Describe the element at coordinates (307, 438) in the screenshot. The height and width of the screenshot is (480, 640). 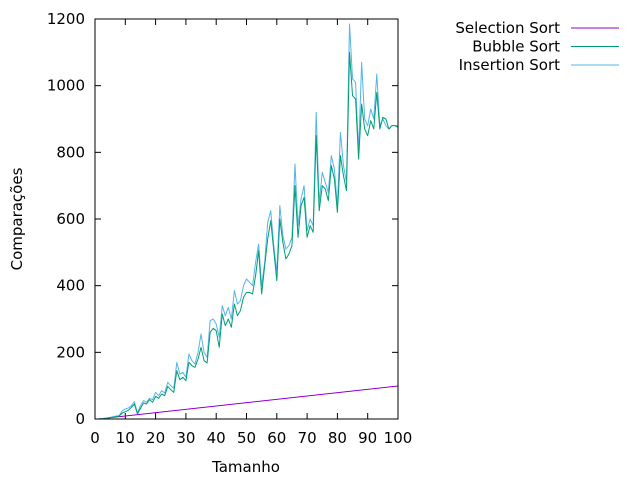
I see `x-tick-label: 70` at that location.